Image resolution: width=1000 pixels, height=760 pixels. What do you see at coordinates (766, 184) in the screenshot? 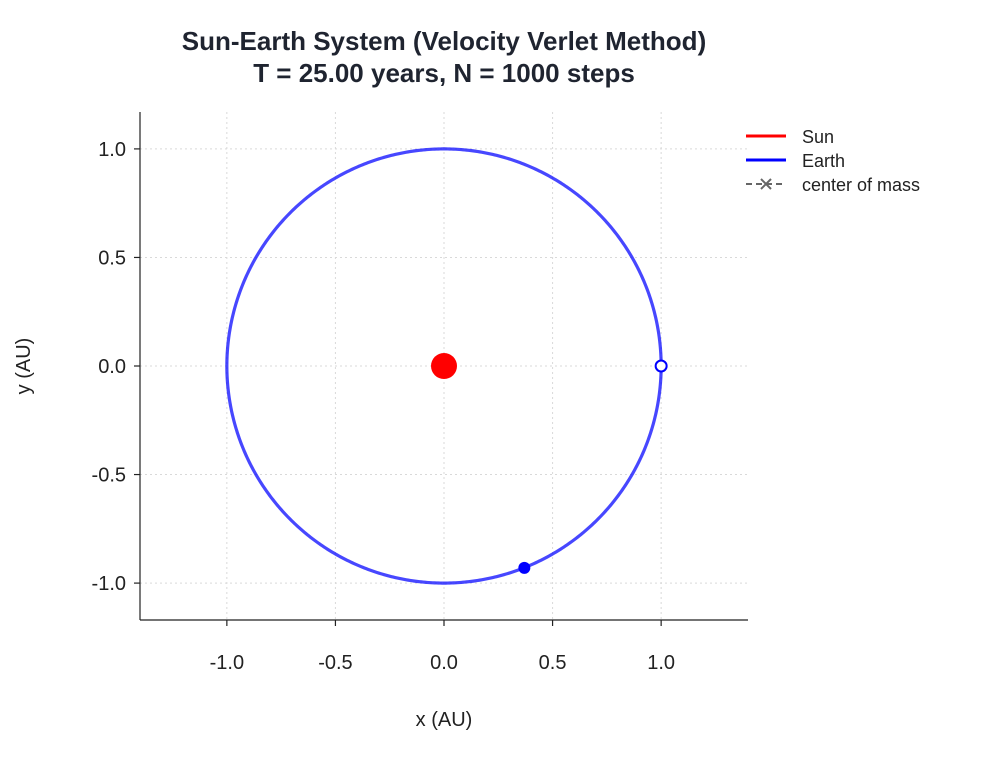
I see `legend-com-x-marker` at bounding box center [766, 184].